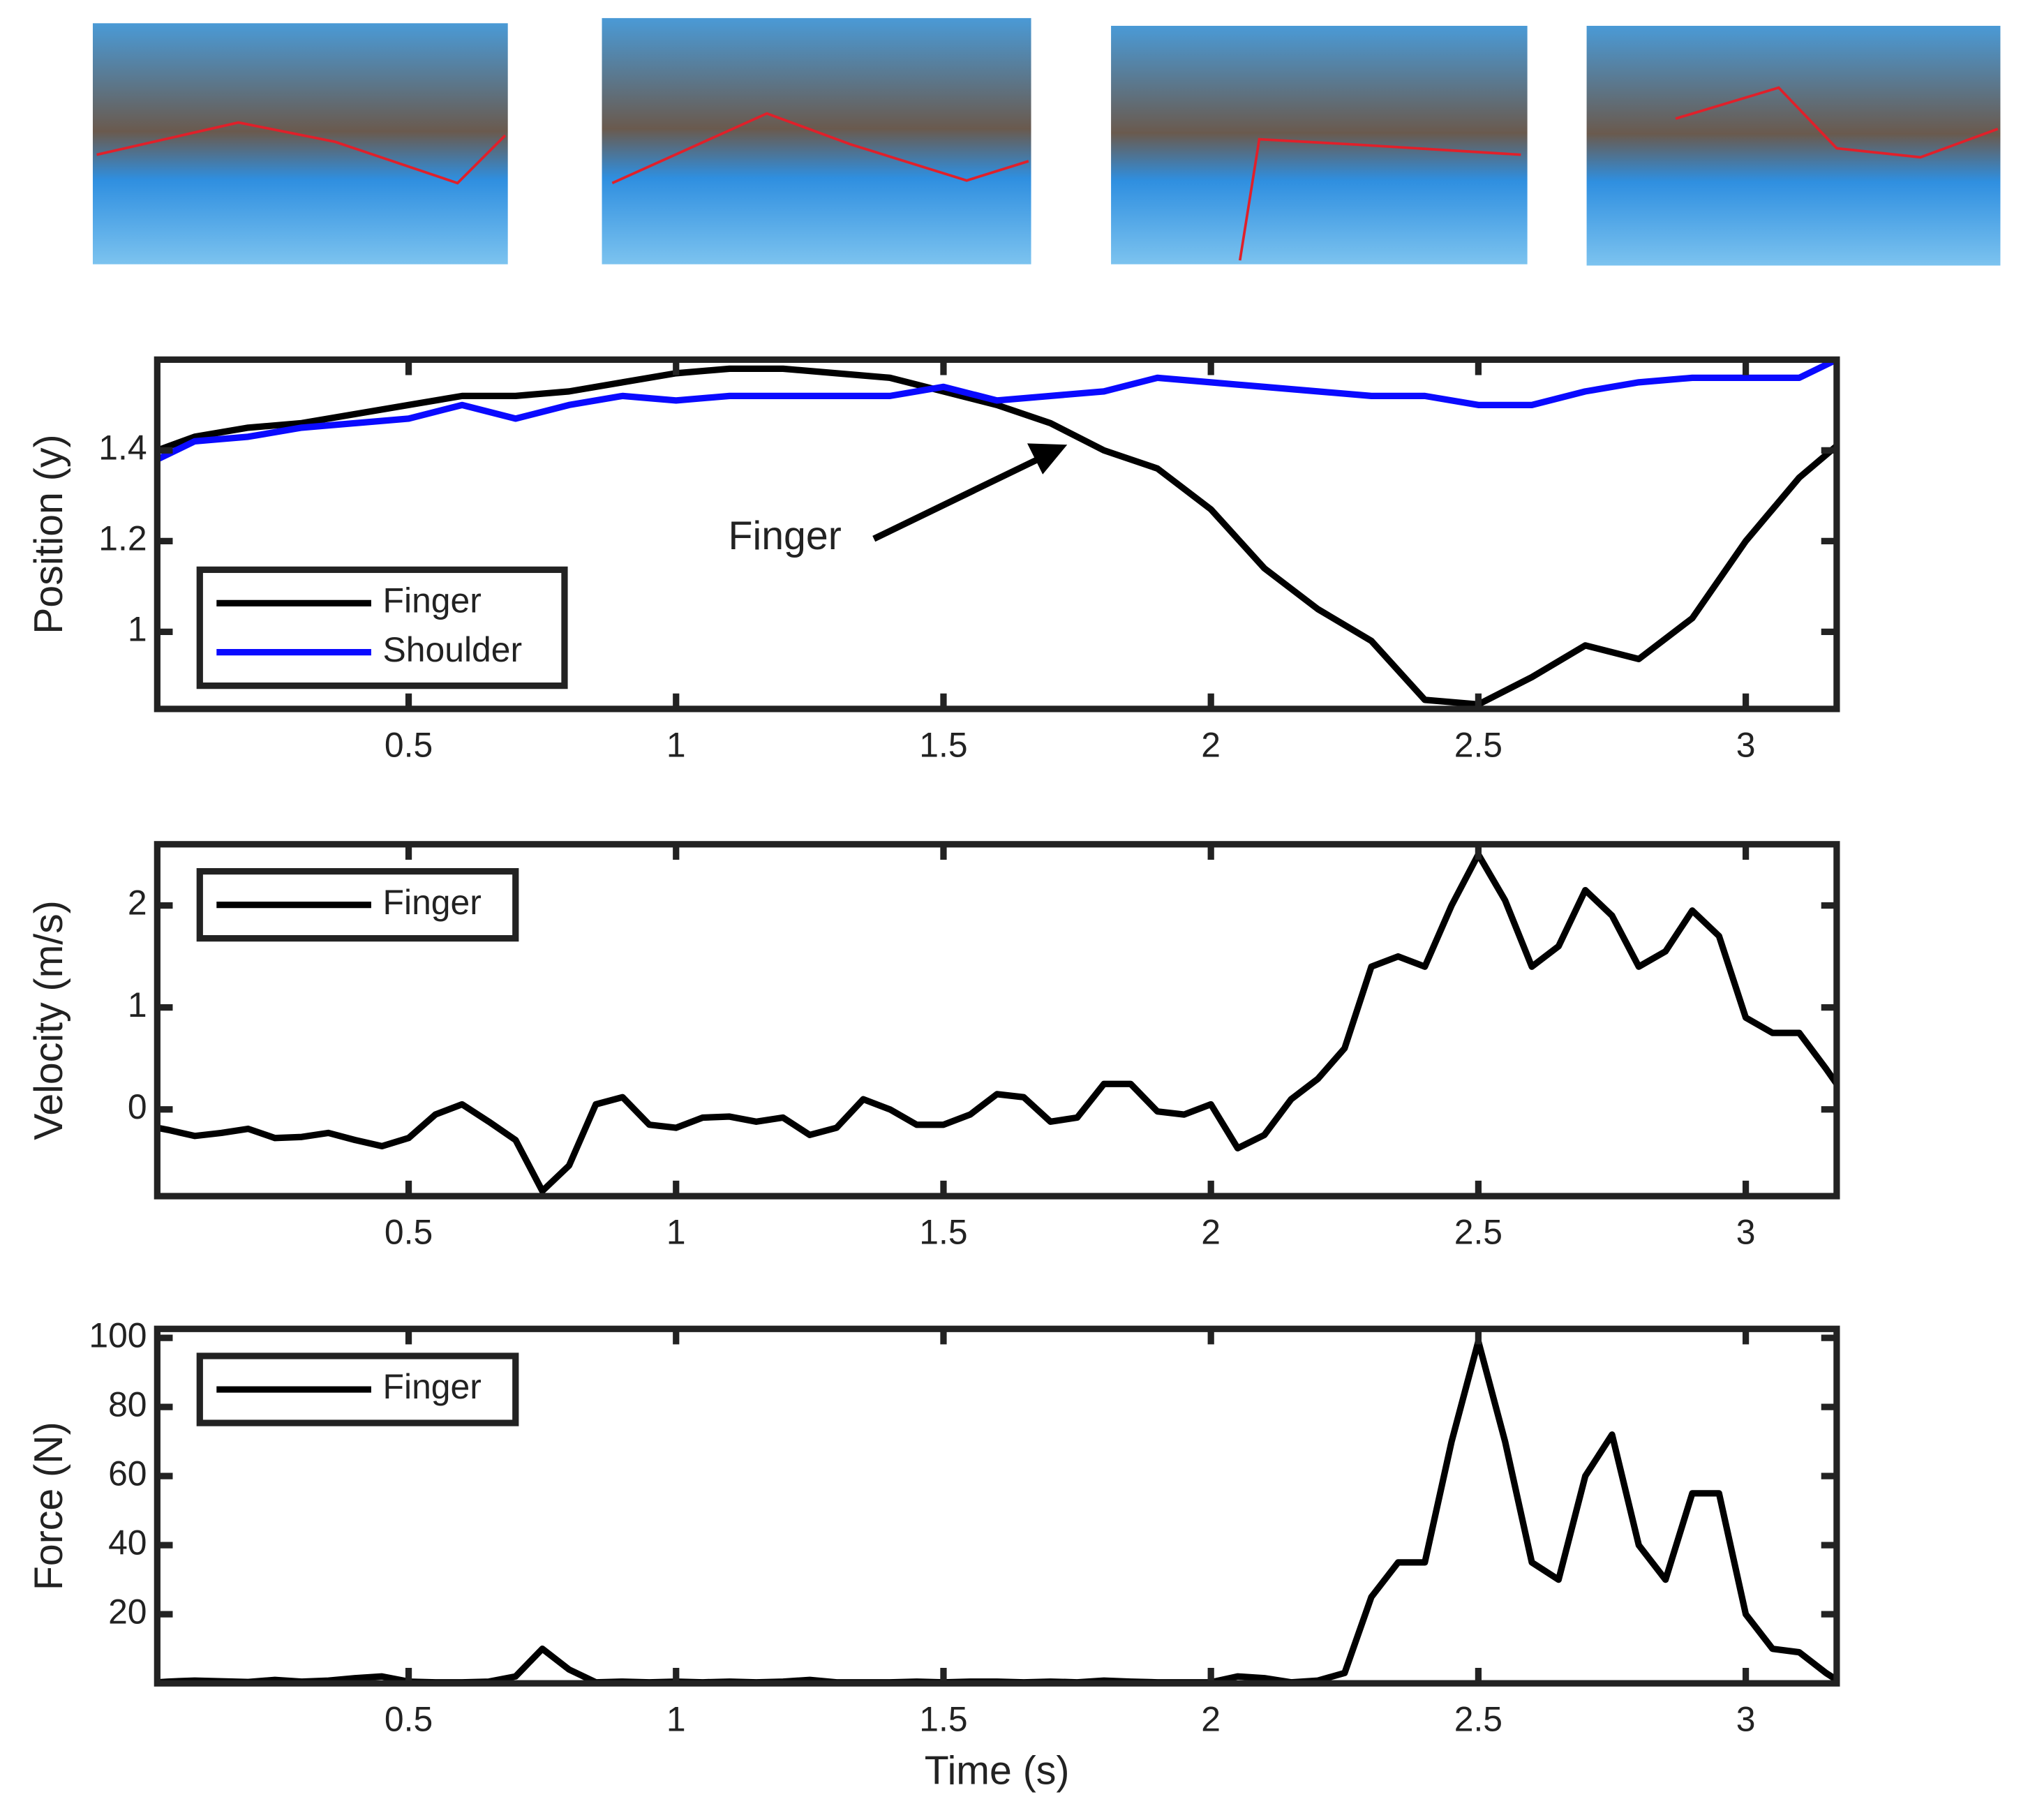  Describe the element at coordinates (785, 536) in the screenshot. I see `annotation: Finger` at that location.